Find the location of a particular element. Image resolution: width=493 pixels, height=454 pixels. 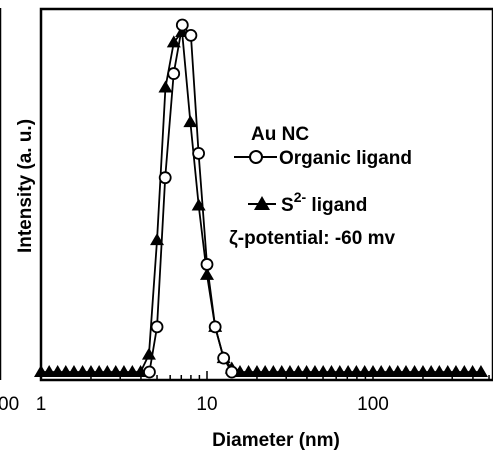

legend-label-s2: S2- ligand is located at coordinates (324, 202).